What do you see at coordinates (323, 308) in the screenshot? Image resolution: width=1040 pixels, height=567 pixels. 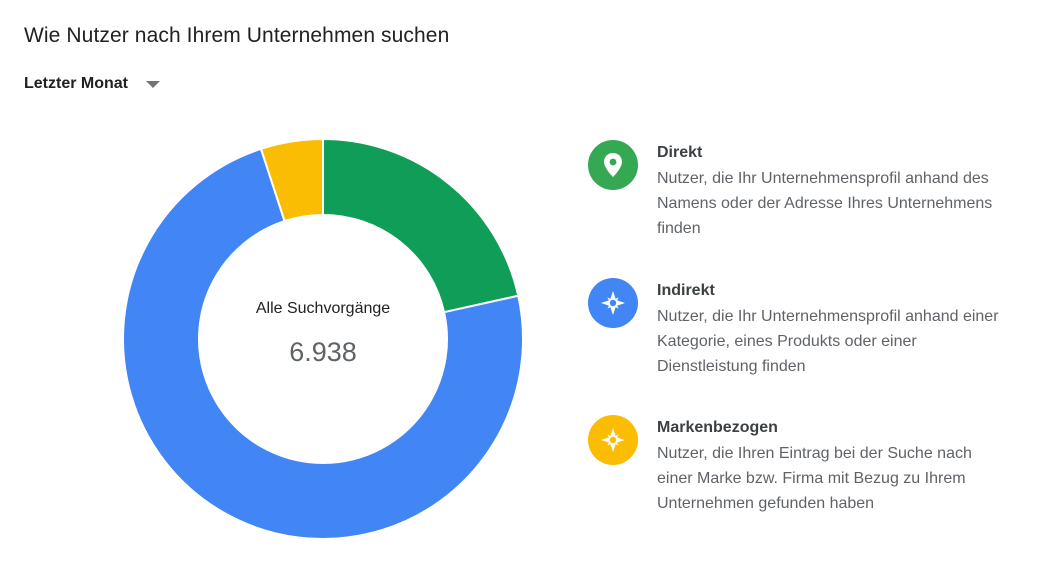 I see `center-label: Alle Suchvorgänge` at bounding box center [323, 308].